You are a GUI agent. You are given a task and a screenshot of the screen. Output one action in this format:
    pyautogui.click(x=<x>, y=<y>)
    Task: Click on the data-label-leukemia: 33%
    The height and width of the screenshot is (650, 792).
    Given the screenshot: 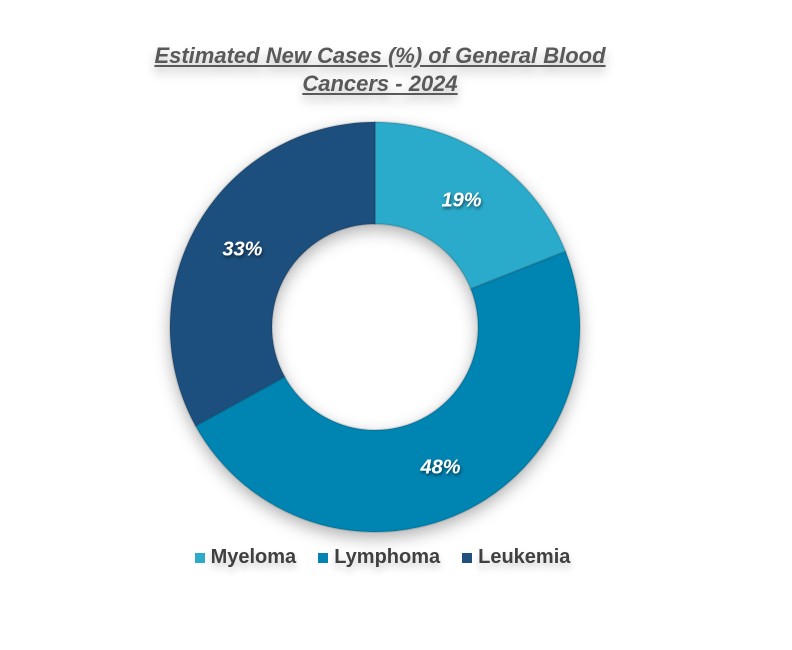 What is the action you would take?
    pyautogui.click(x=242, y=250)
    